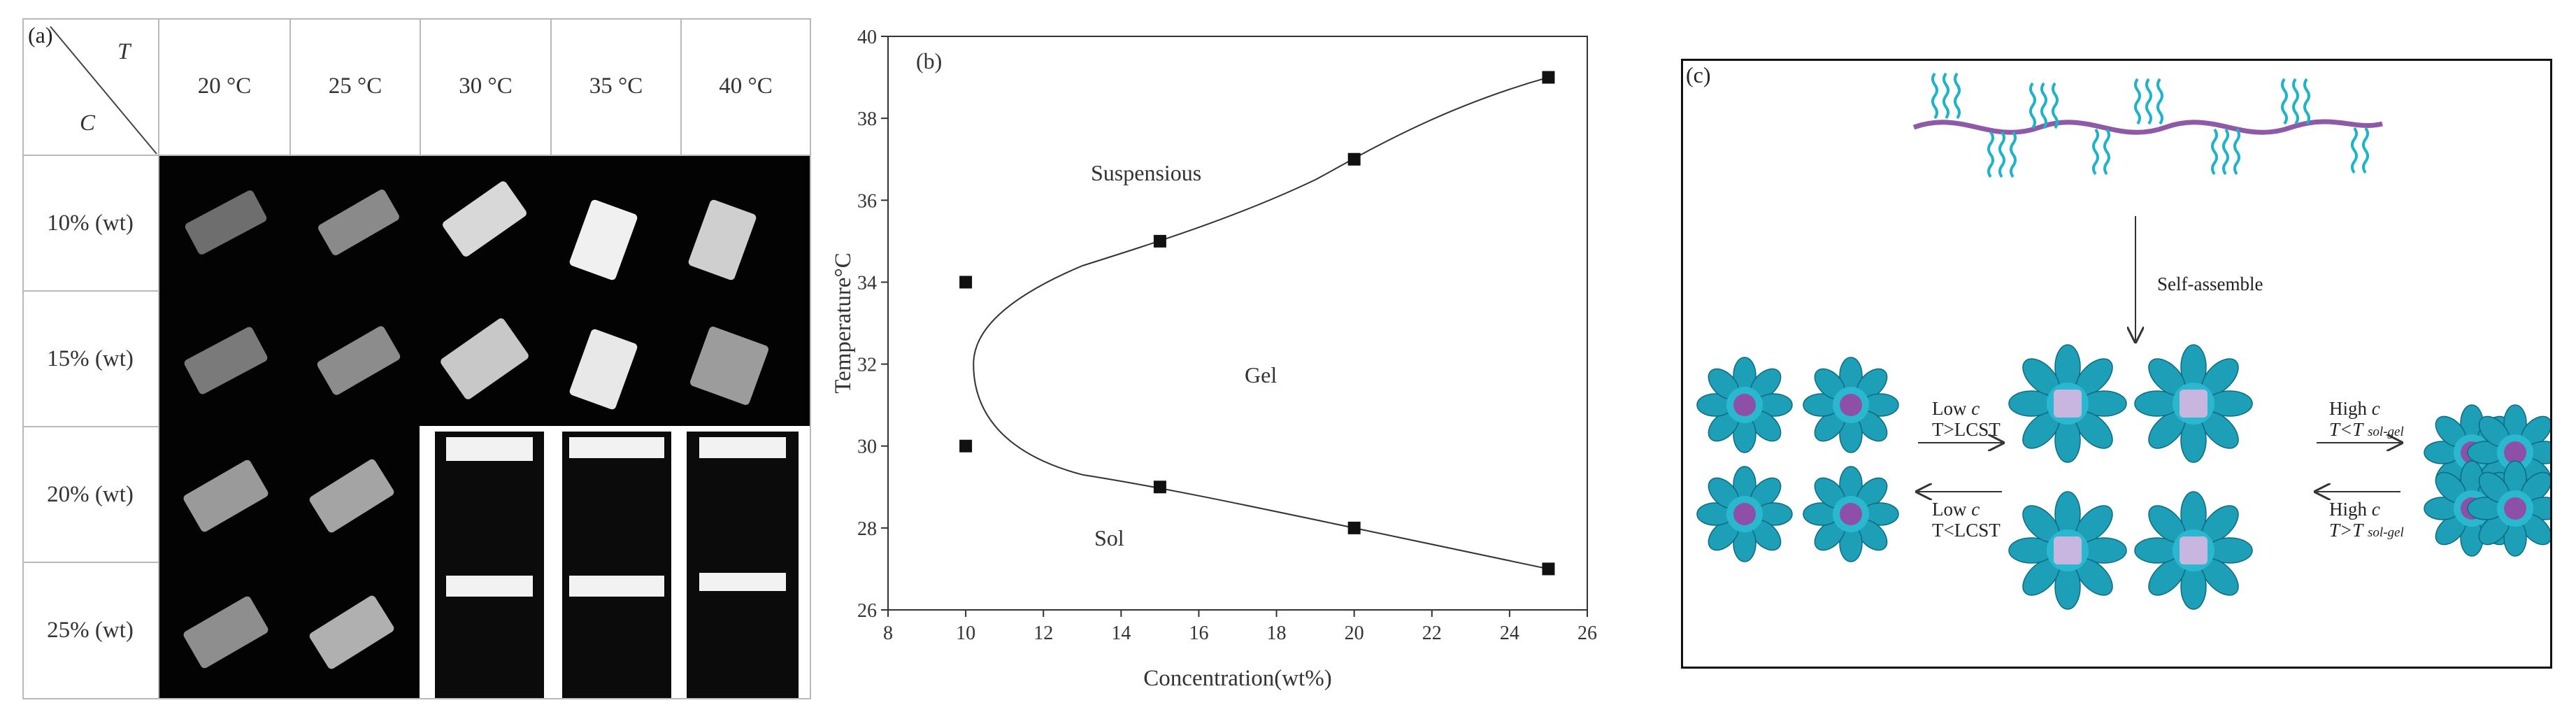 This screenshot has height=726, width=2576. What do you see at coordinates (1237, 678) in the screenshot?
I see `x-axis-label: Concentration(wt%)` at bounding box center [1237, 678].